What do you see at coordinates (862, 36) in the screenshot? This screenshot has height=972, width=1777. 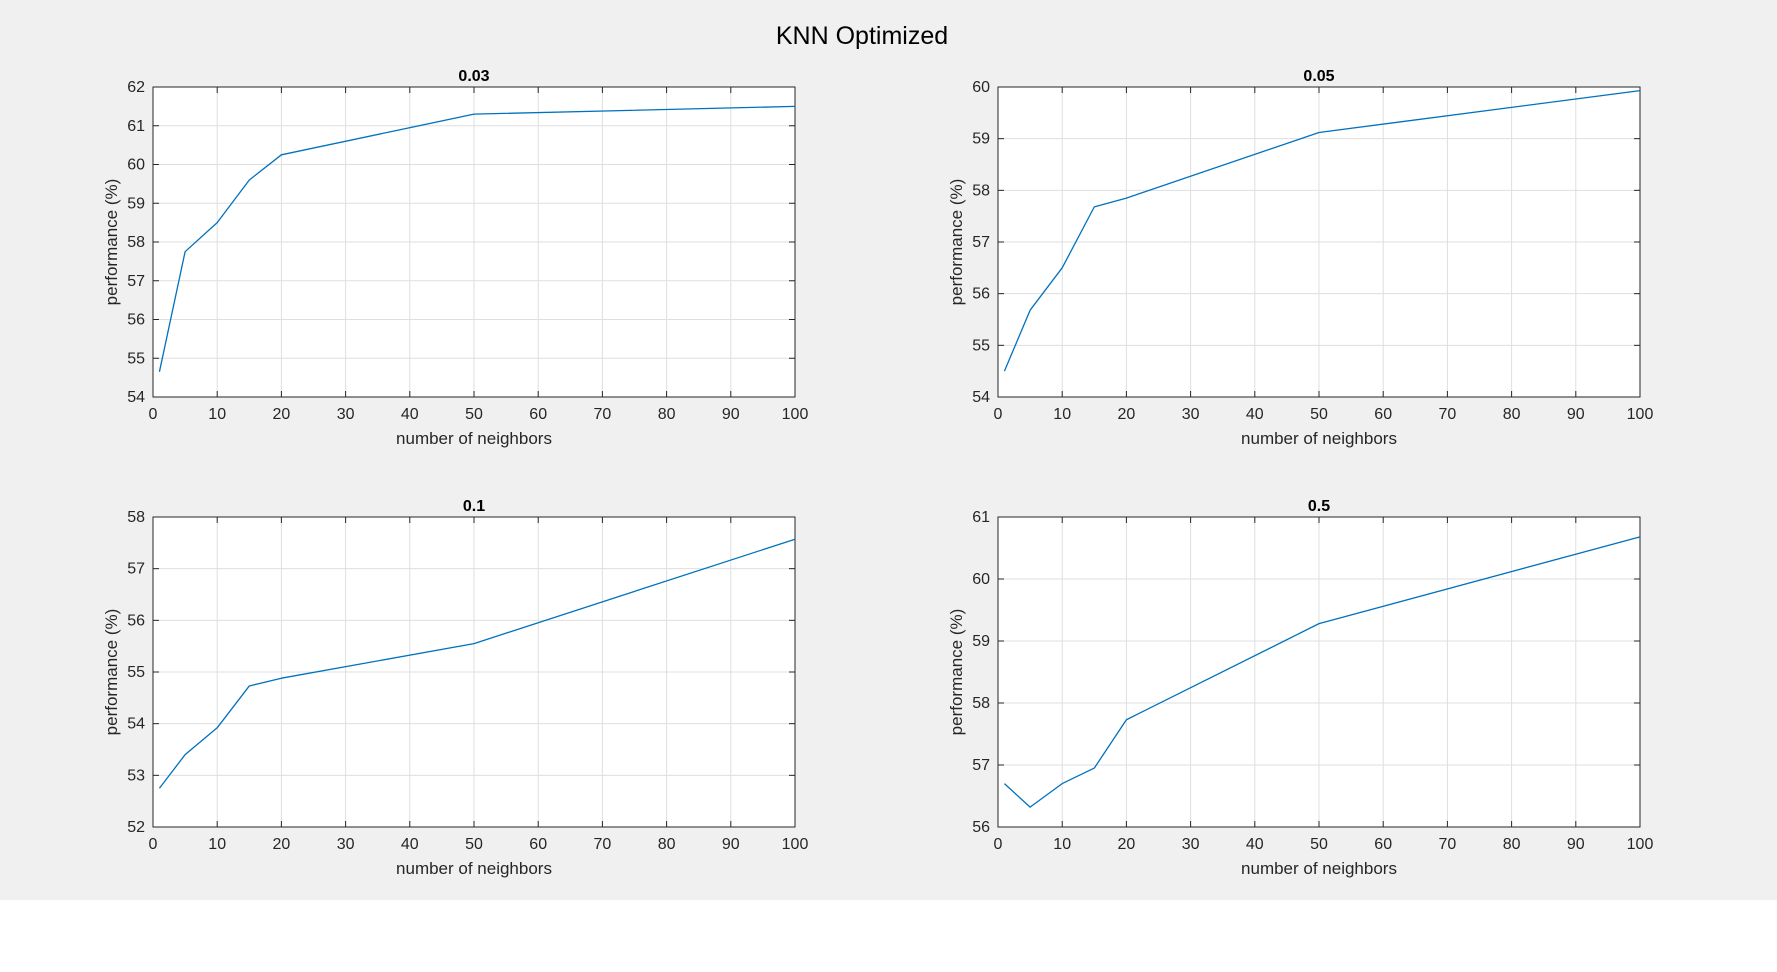 I see `figure-title: KNN Optimized` at bounding box center [862, 36].